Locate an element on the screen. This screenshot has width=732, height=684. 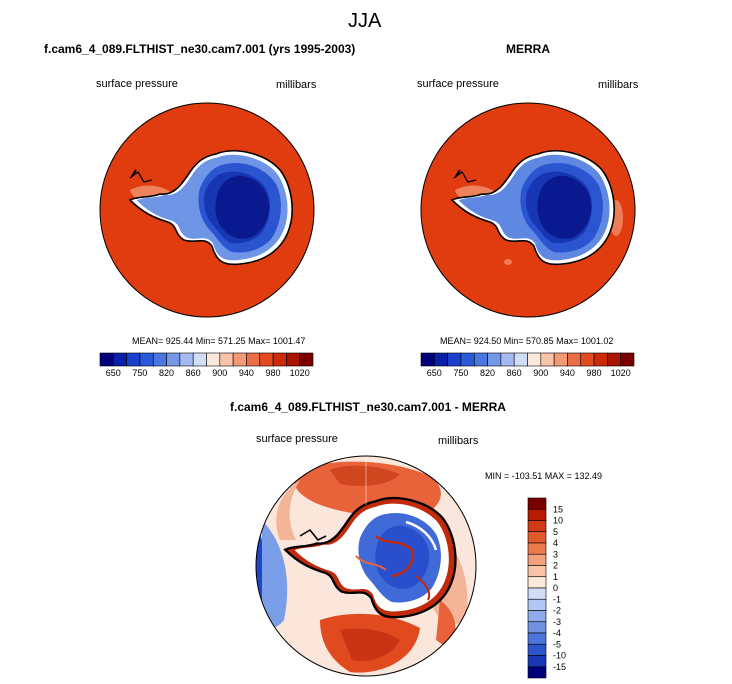
panel-stats-merra: MEAN= 924.50 Min= 570.85 Max= 1001.02 is located at coordinates (527, 341).